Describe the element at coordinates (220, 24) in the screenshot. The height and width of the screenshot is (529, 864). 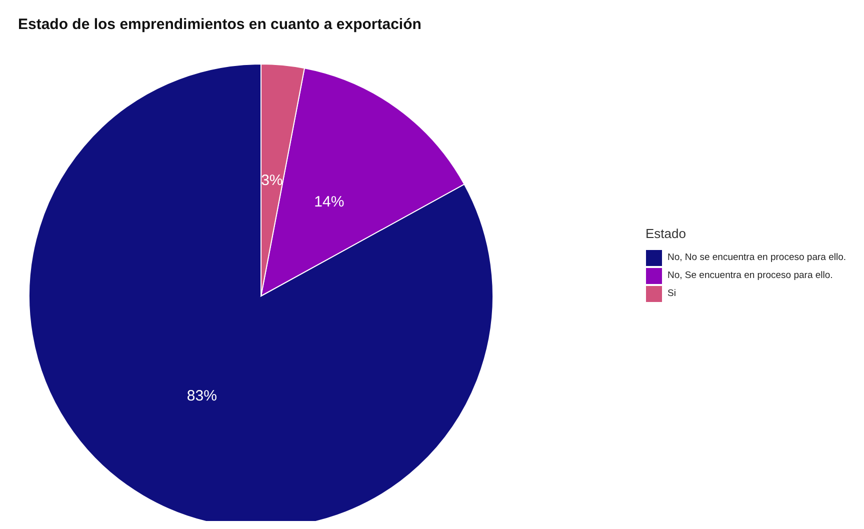
I see `chart-title: Estado de los emprendimientos en cuanto a exportación` at that location.